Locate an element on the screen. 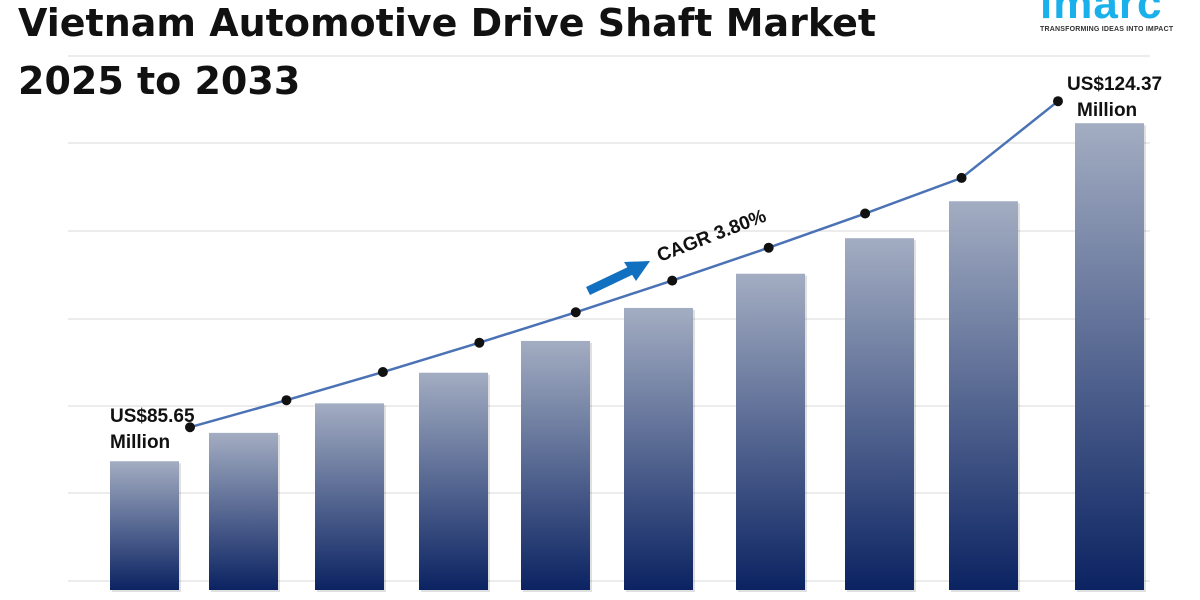 This screenshot has height=600, width=1200. end-unit-label: Million is located at coordinates (1107, 110).